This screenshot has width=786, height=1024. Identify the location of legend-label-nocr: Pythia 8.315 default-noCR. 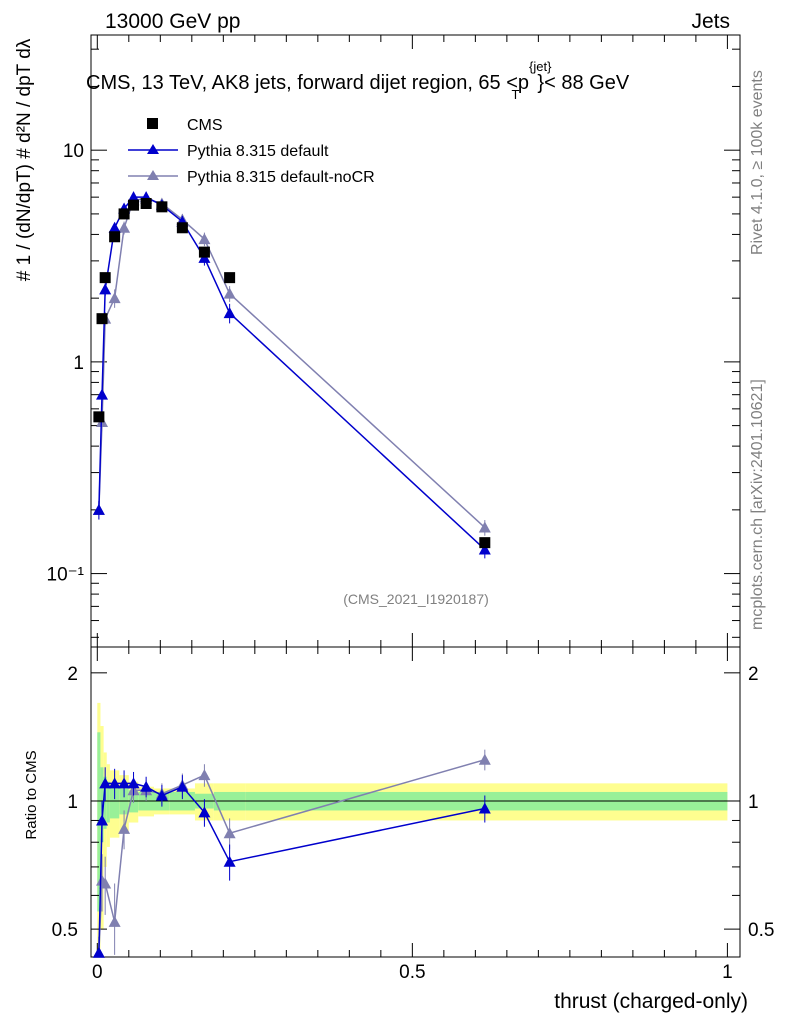
(281, 177).